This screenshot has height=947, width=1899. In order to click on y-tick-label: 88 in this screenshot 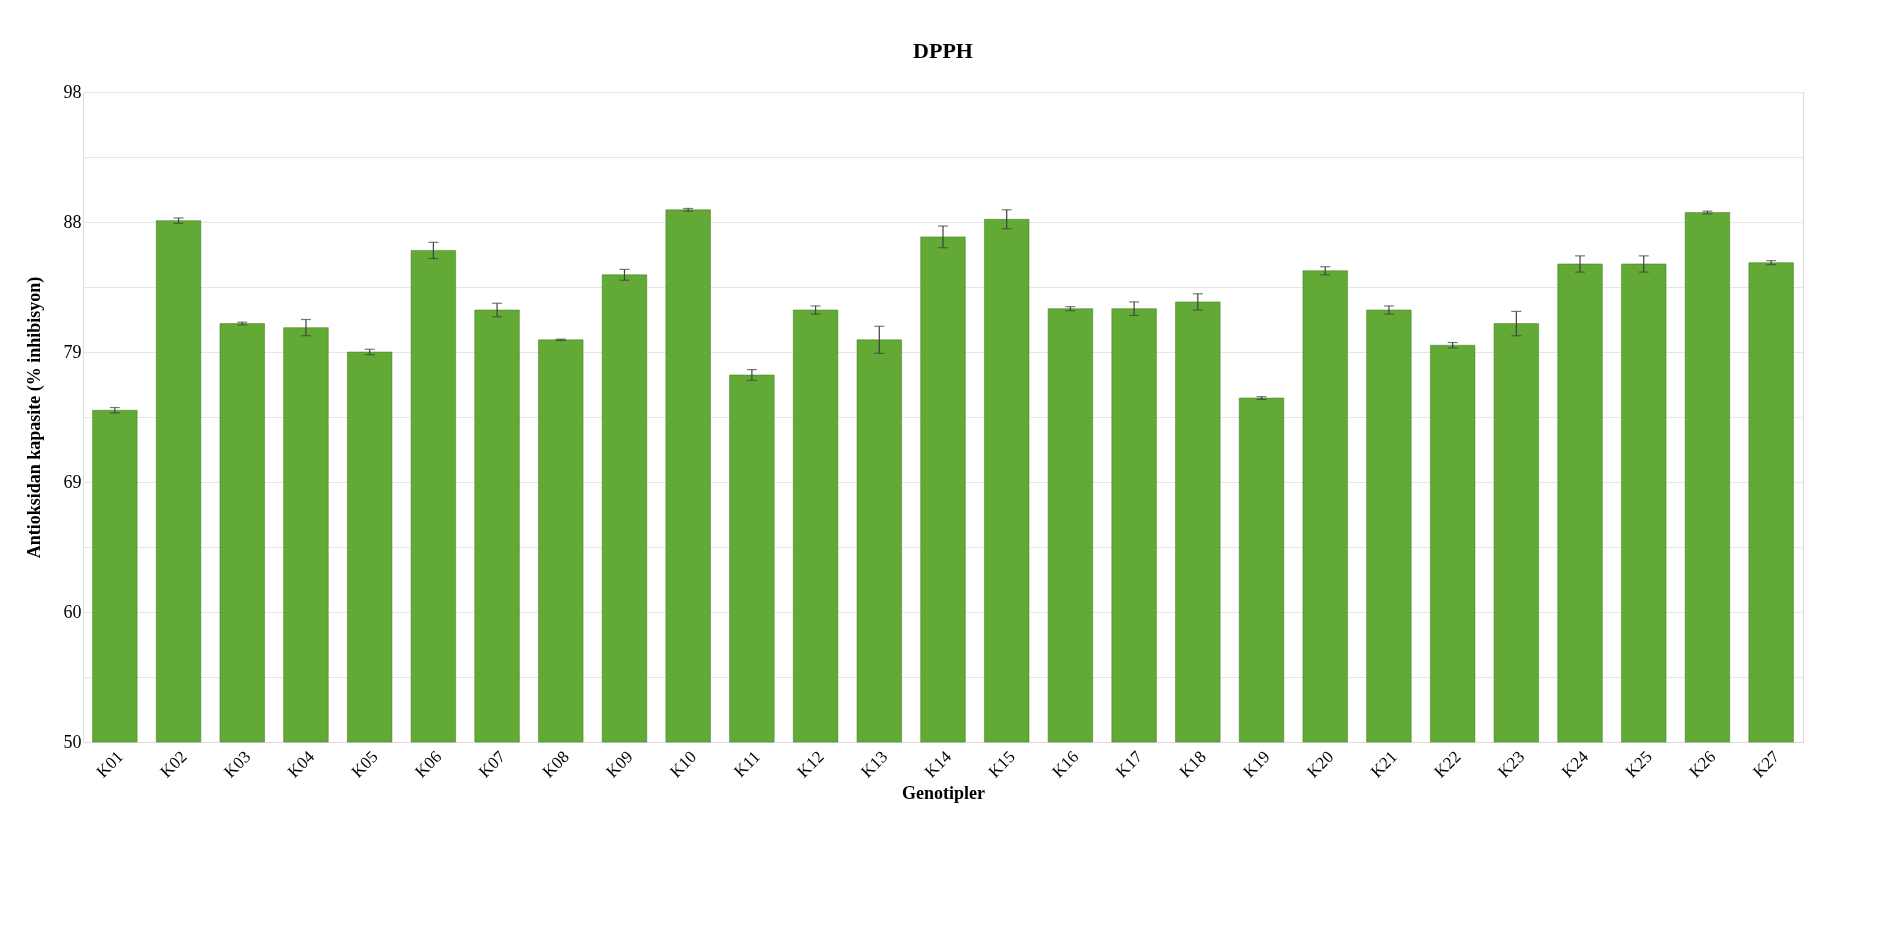, I will do `click(72, 221)`.